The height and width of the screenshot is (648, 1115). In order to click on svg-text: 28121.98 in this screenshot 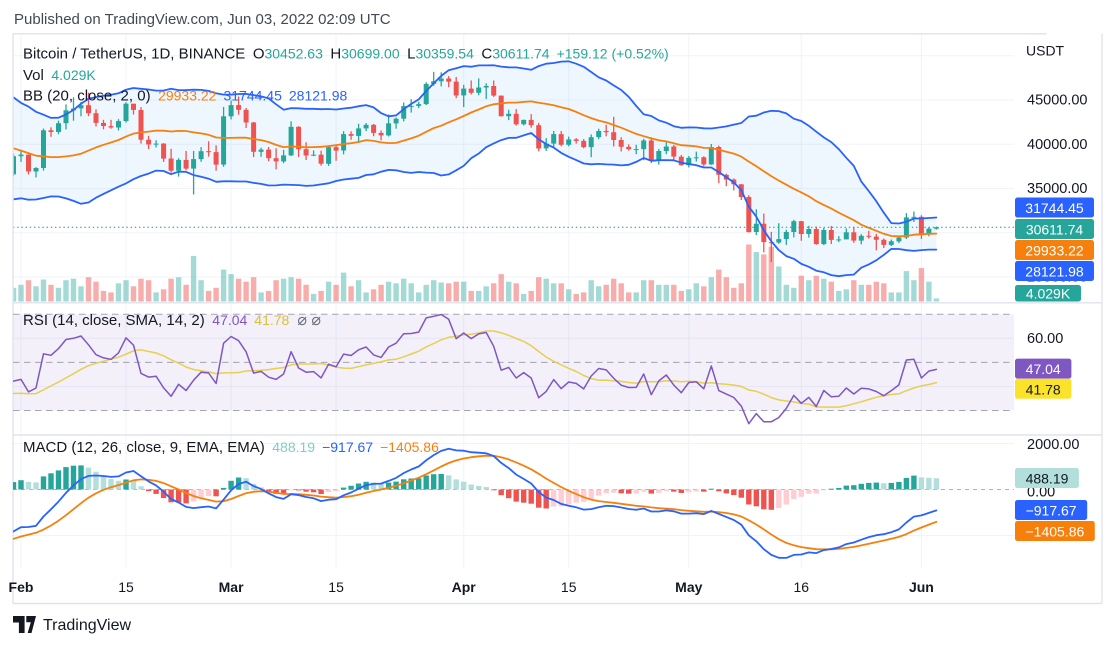, I will do `click(1054, 272)`.